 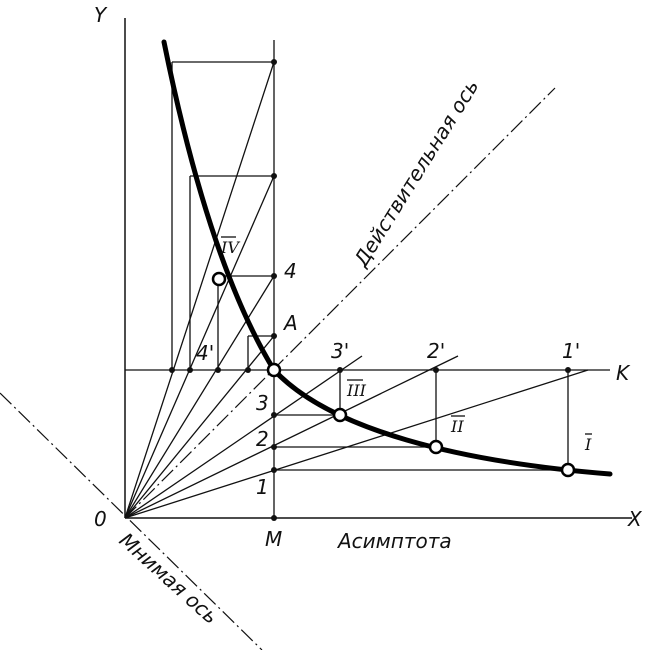 What do you see at coordinates (219, 279) in the screenshot?
I see `curve-point-iv` at bounding box center [219, 279].